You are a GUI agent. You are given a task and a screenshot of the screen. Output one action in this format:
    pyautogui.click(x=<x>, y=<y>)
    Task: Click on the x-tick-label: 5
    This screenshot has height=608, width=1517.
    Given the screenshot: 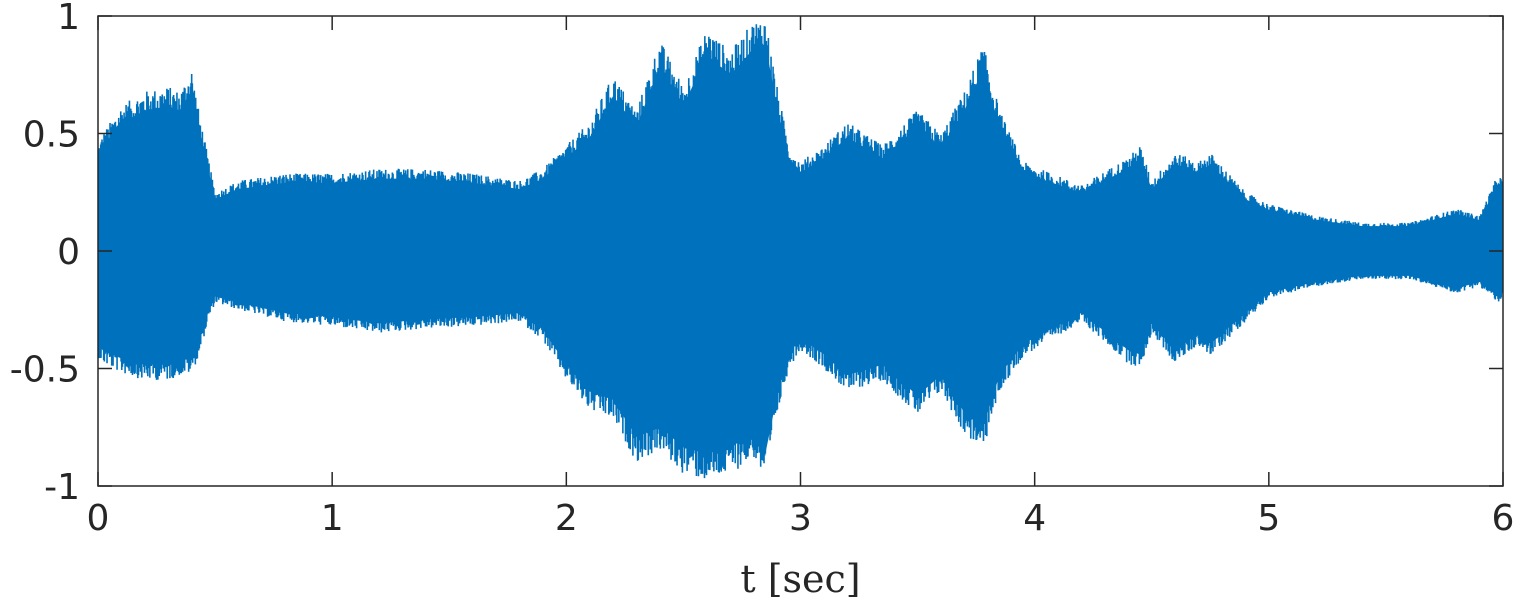 What is the action you would take?
    pyautogui.click(x=1268, y=518)
    